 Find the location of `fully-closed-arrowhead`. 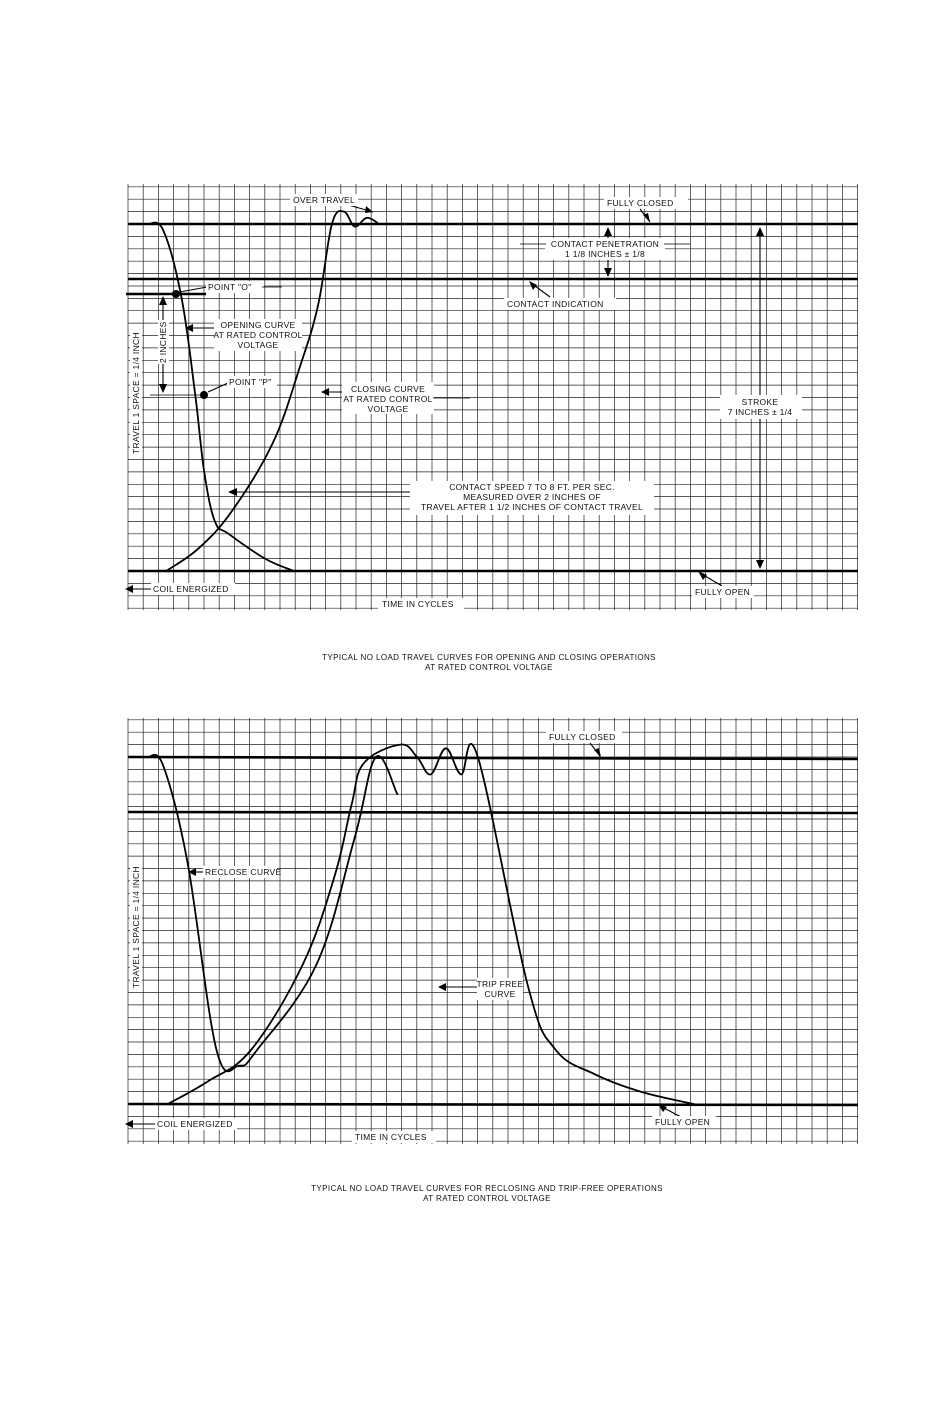

fully-closed-arrowhead is located at coordinates (646, 217).